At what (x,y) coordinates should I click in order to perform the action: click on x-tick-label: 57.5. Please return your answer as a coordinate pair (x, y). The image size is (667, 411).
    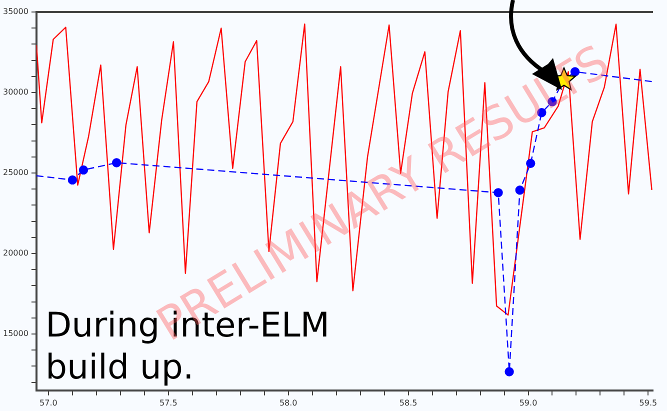
    Looking at the image, I should click on (168, 403).